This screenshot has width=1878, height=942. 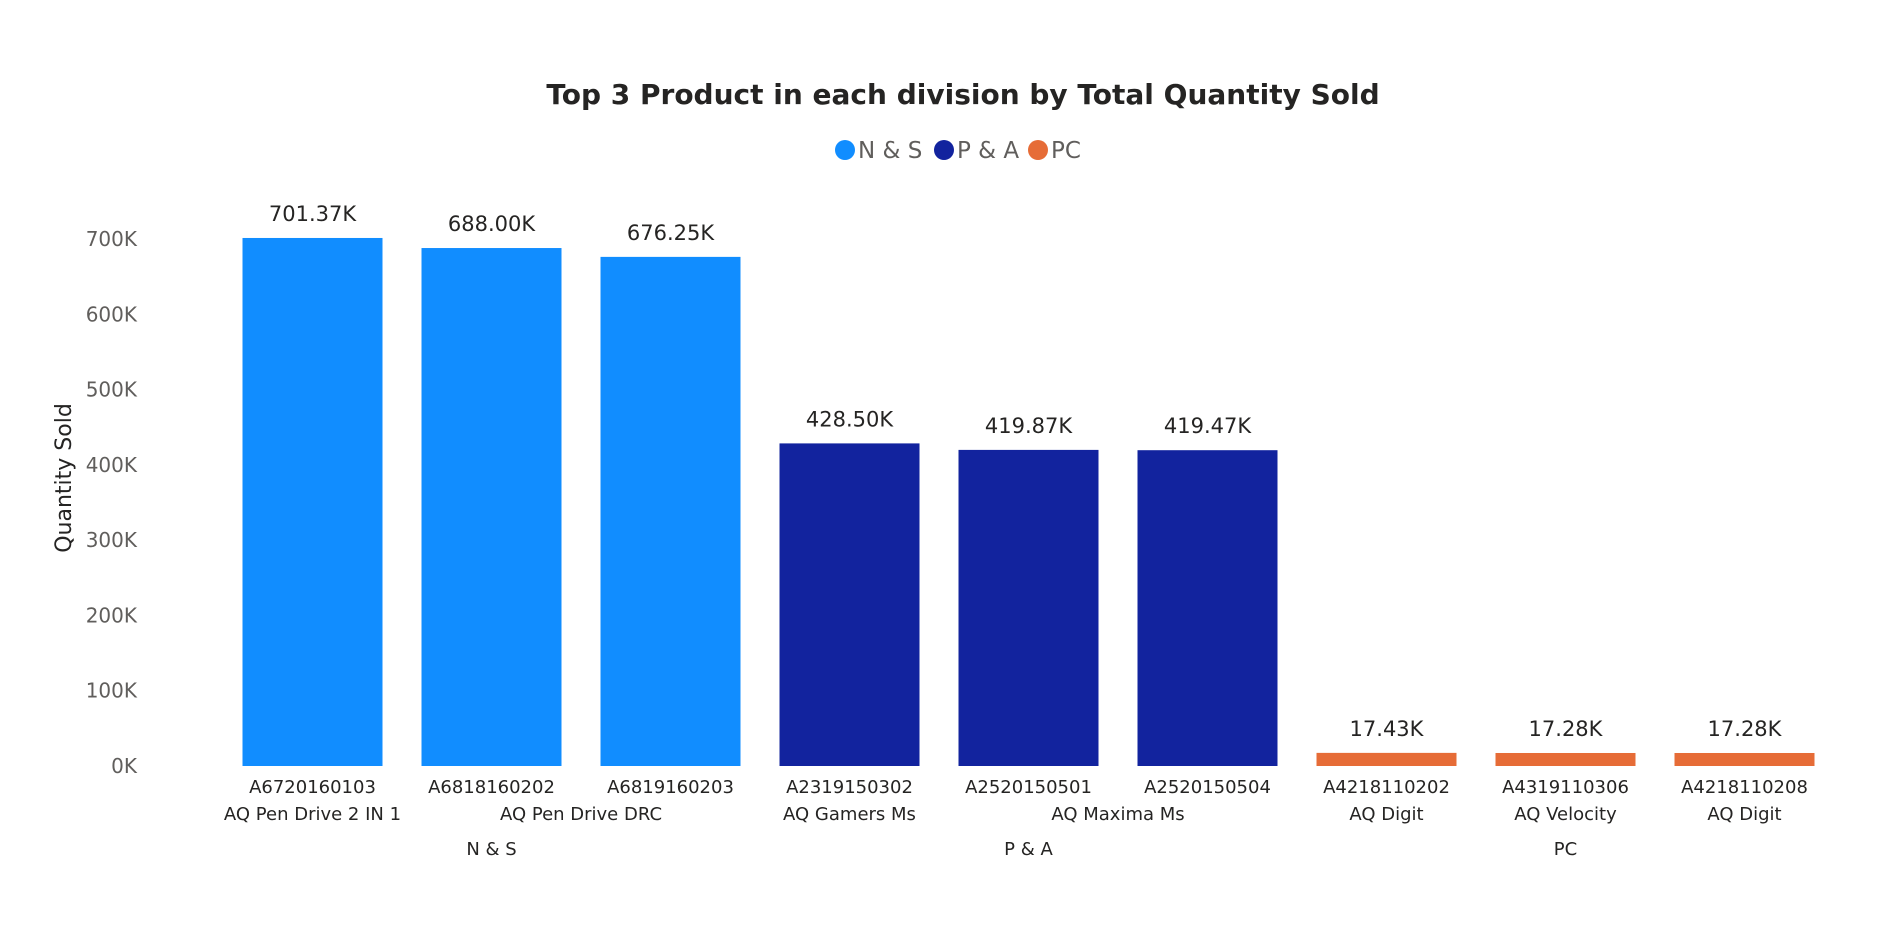 What do you see at coordinates (313, 214) in the screenshot?
I see `data-label: 701.37K` at bounding box center [313, 214].